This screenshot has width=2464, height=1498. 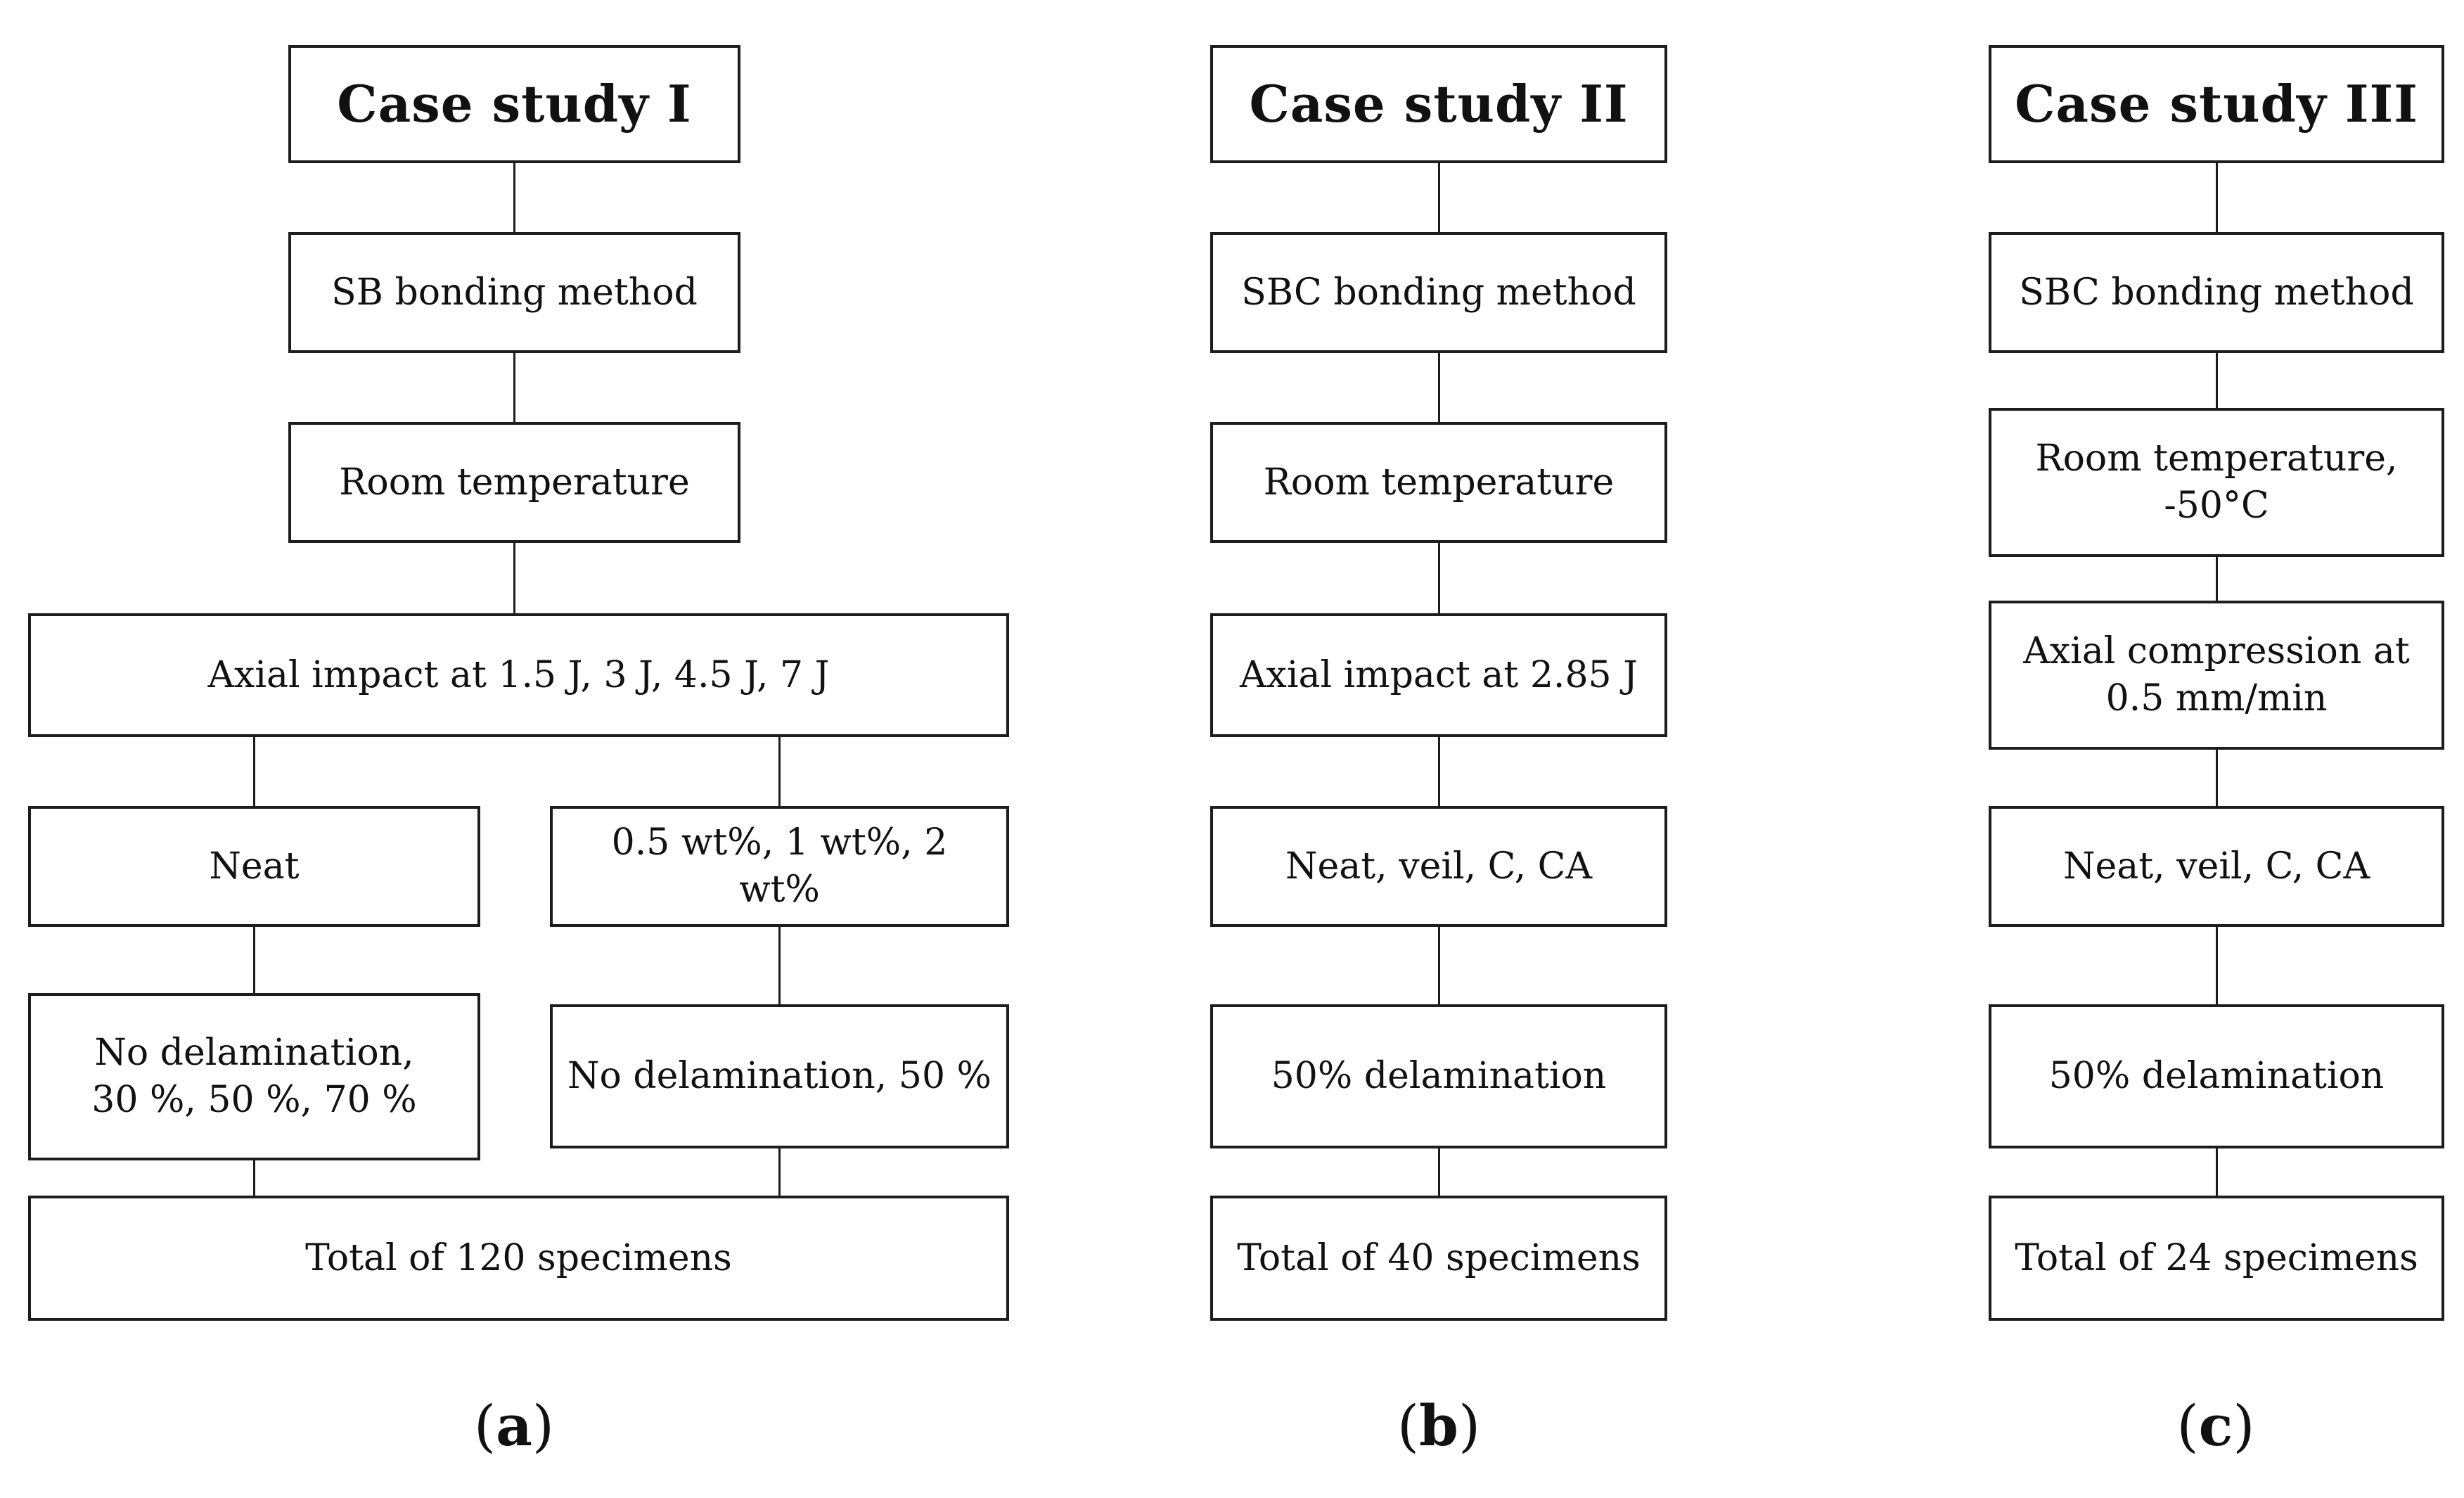 What do you see at coordinates (543, 1426) in the screenshot?
I see `caption-a-close: )` at bounding box center [543, 1426].